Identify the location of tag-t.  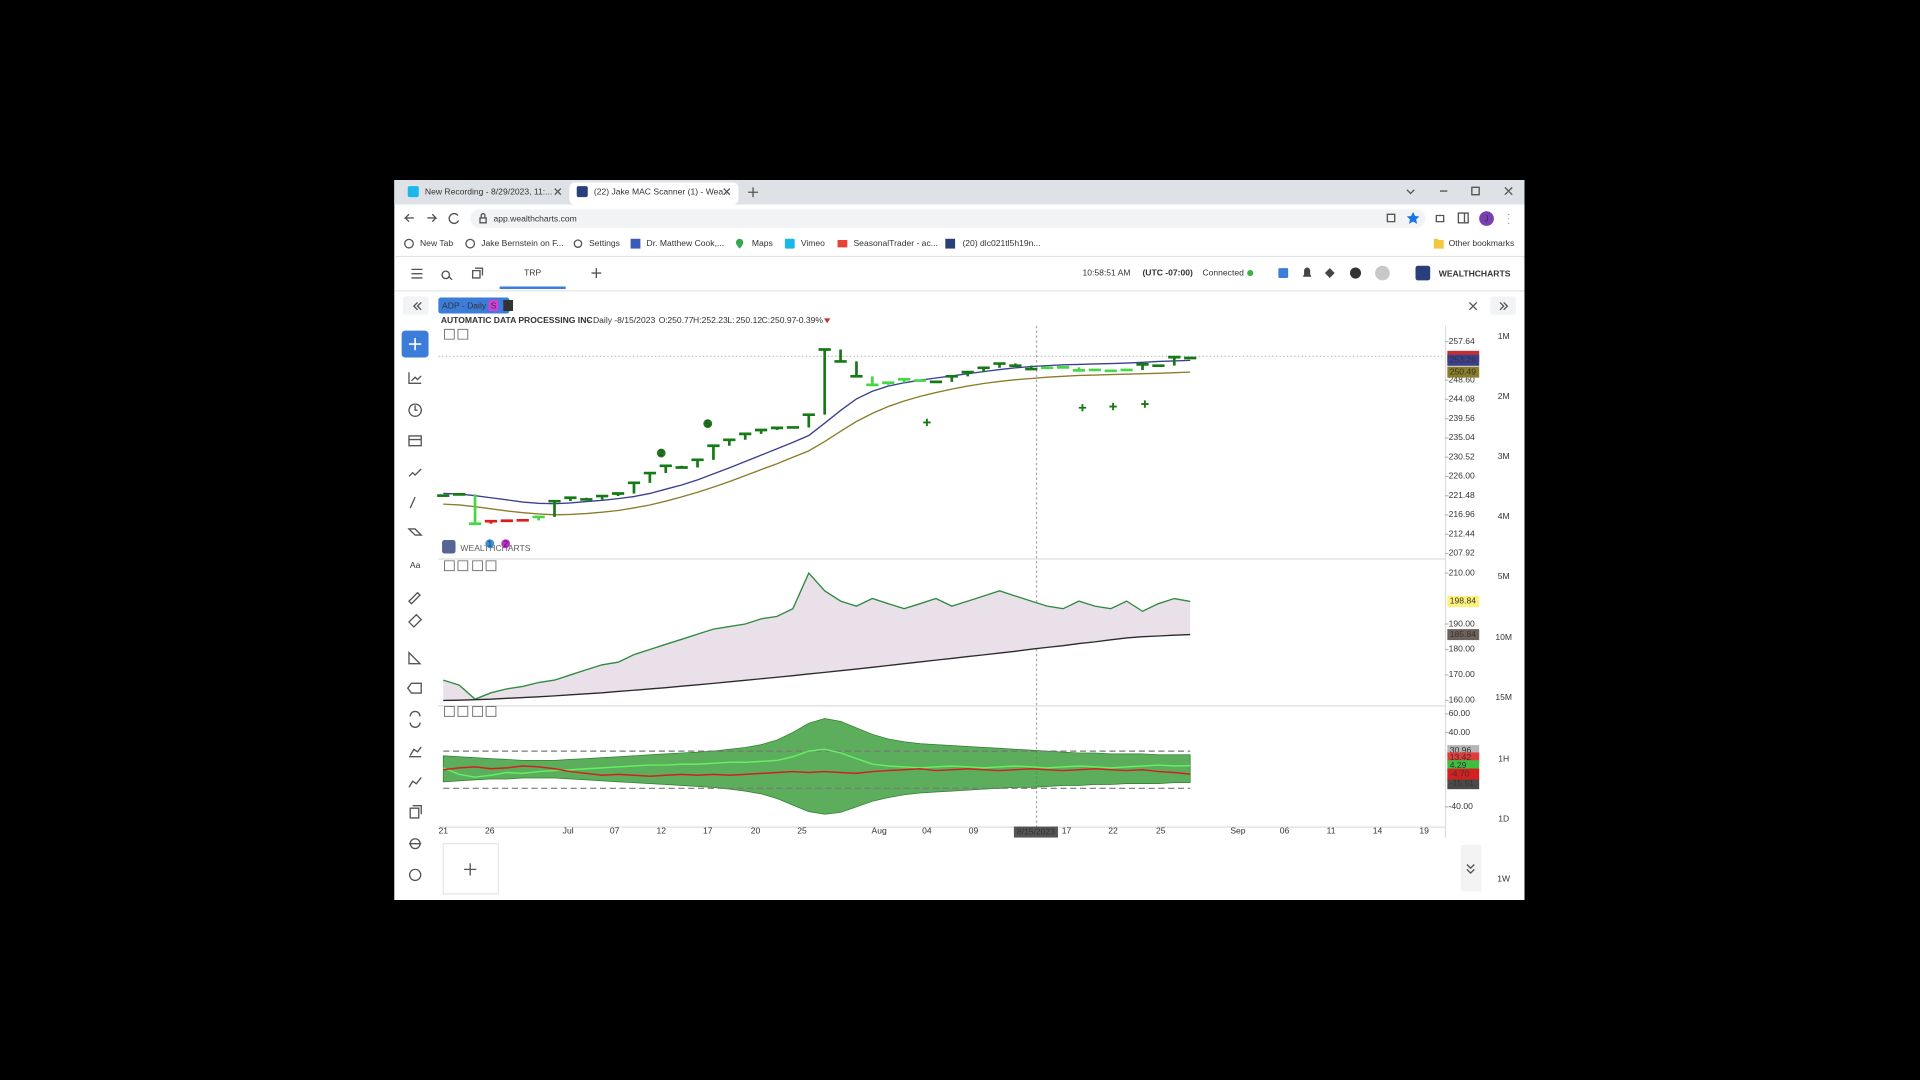
(508, 306).